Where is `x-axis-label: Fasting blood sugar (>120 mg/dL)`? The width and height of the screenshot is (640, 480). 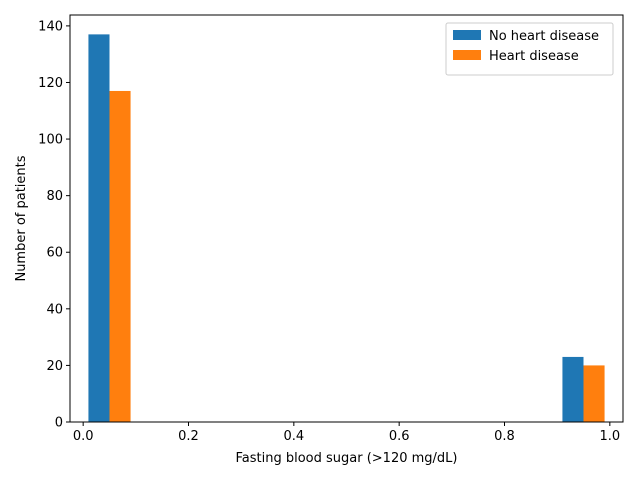
x-axis-label: Fasting blood sugar (>120 mg/dL) is located at coordinates (347, 458).